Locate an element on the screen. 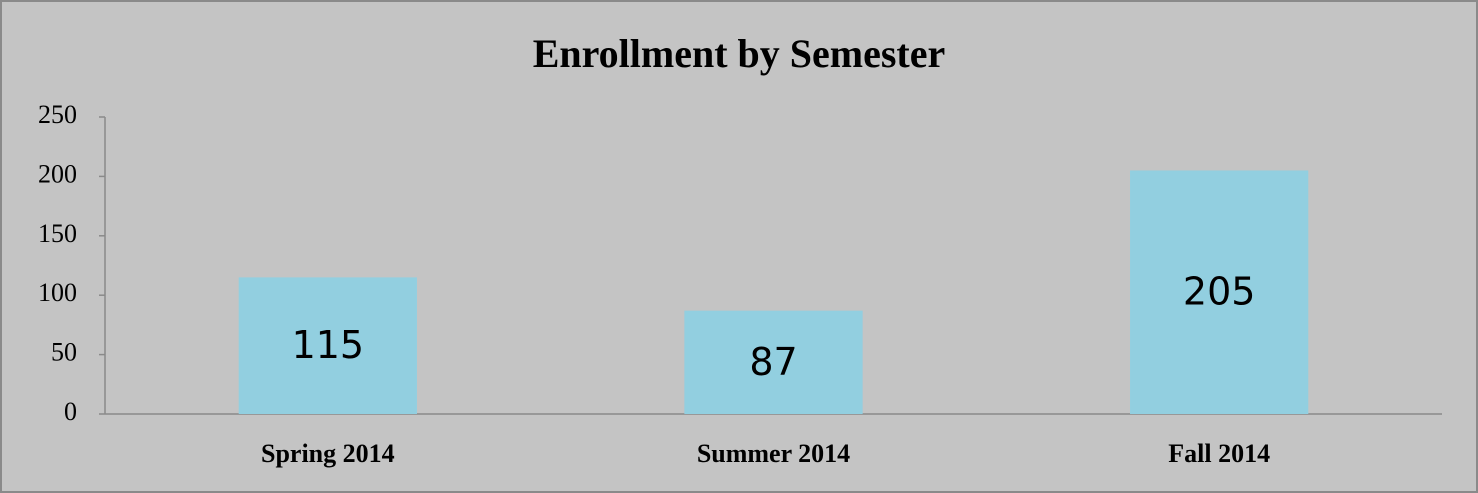 This screenshot has height=493, width=1478. y-tick-label: 250 is located at coordinates (57, 114).